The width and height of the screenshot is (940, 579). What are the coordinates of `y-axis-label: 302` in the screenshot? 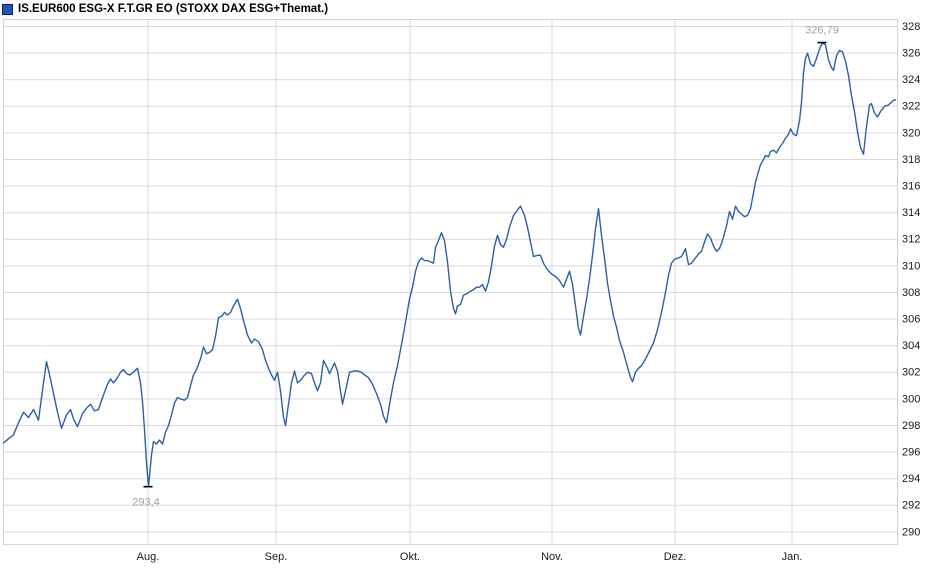 It's located at (911, 373).